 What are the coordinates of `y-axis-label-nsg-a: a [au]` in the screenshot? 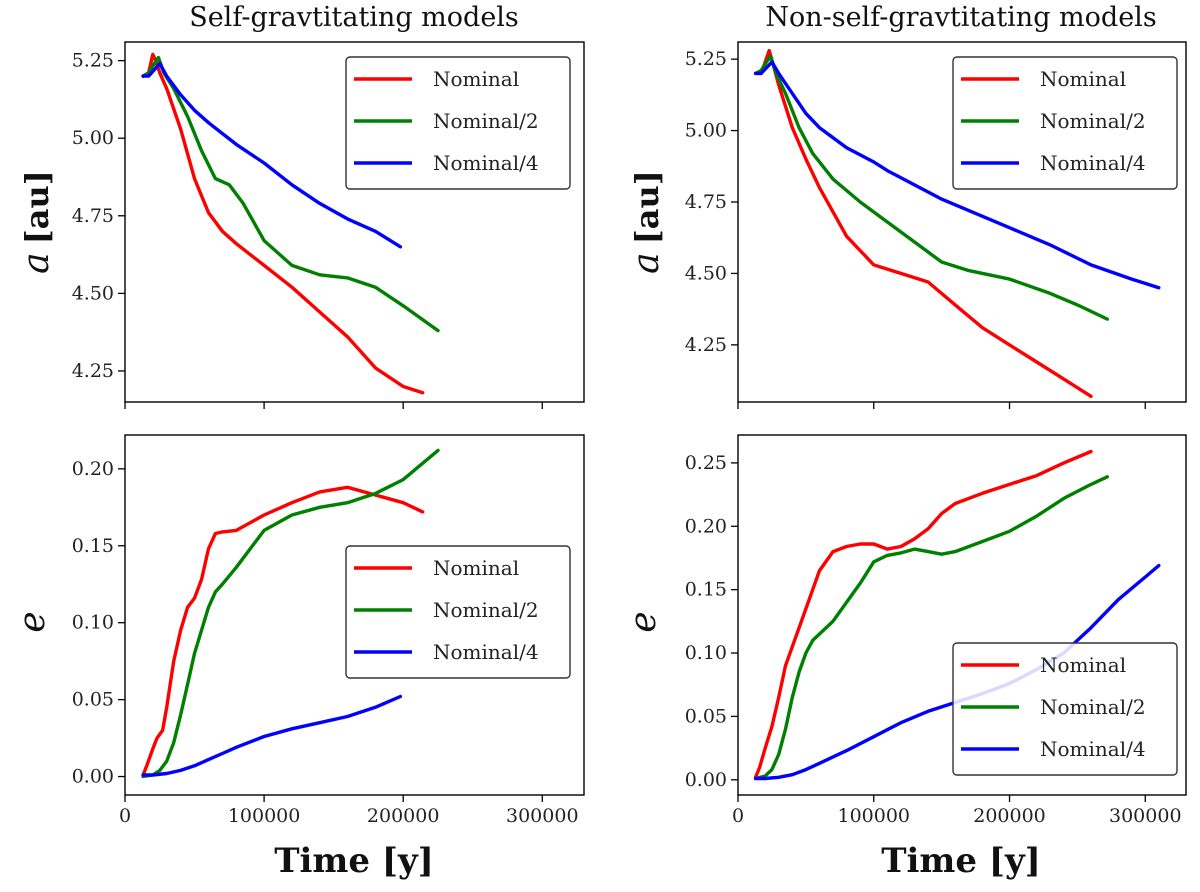 It's located at (646, 222).